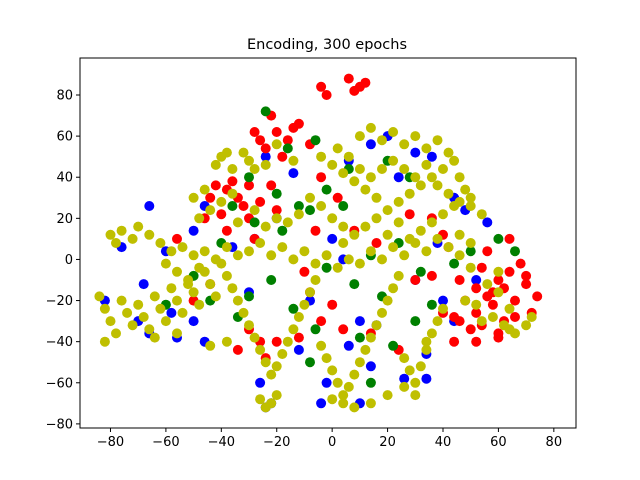 Image resolution: width=640 pixels, height=480 pixels. Describe the element at coordinates (387, 442) in the screenshot. I see `x-tick-label: 20` at that location.